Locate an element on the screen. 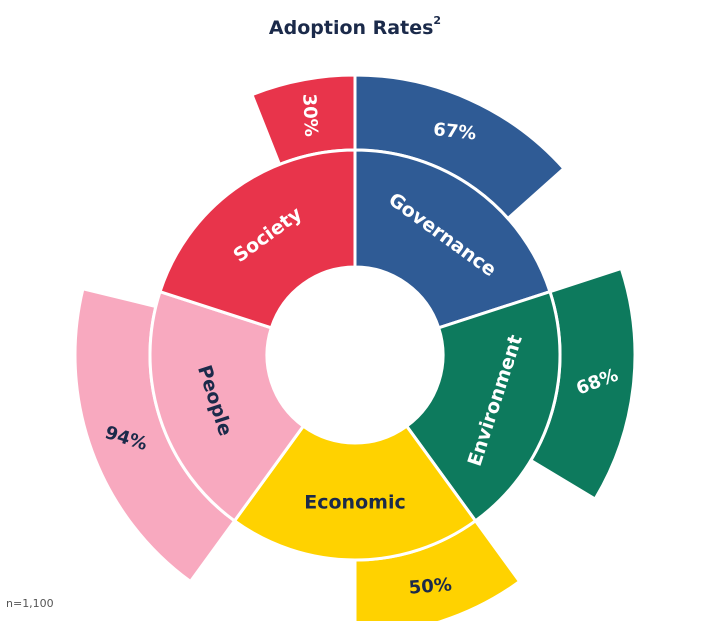  value-label: 50% is located at coordinates (430, 586).